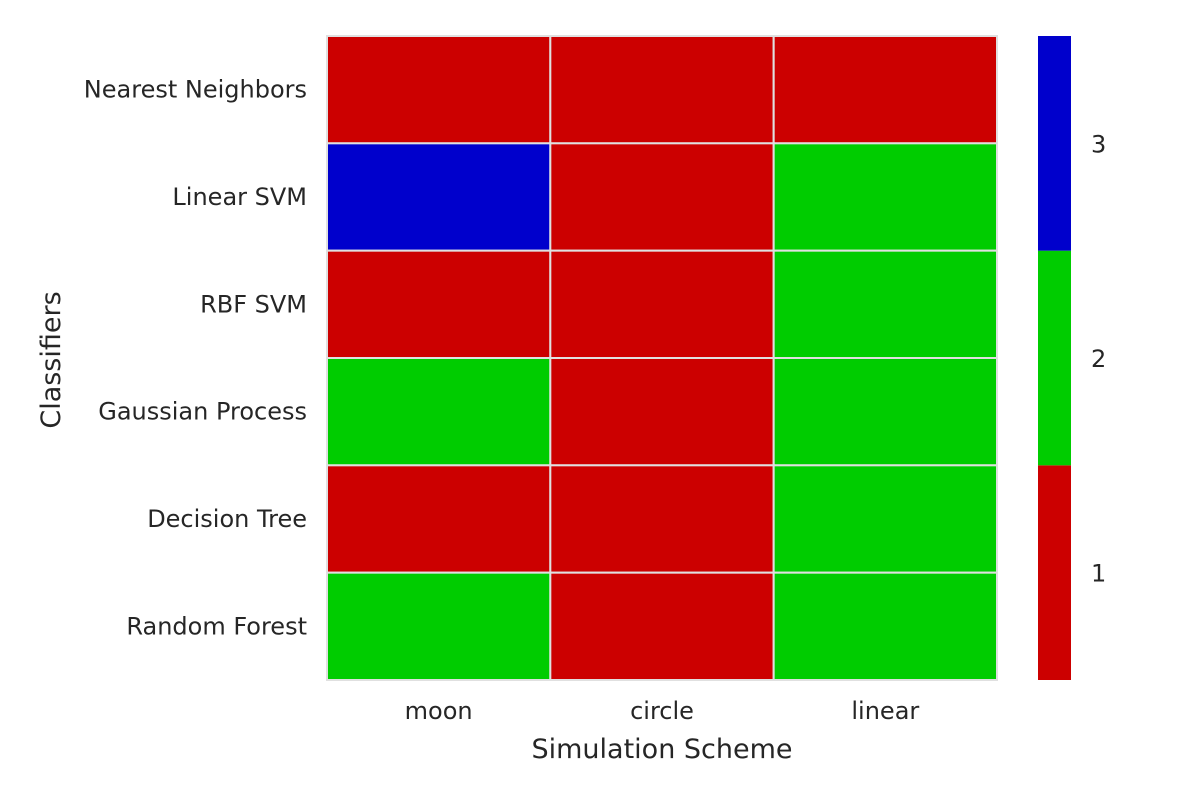 This screenshot has width=1200, height=804. Describe the element at coordinates (227, 519) in the screenshot. I see `y-tick-label: Decision Tree` at that location.